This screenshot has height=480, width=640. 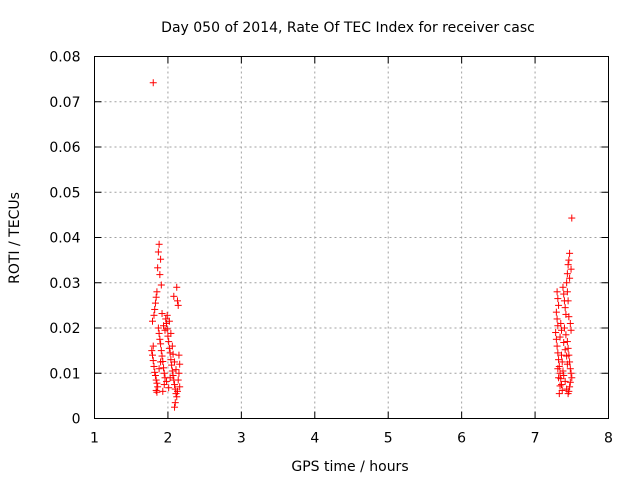 What do you see at coordinates (64, 193) in the screenshot?
I see `y-tick-label: 0.05` at bounding box center [64, 193].